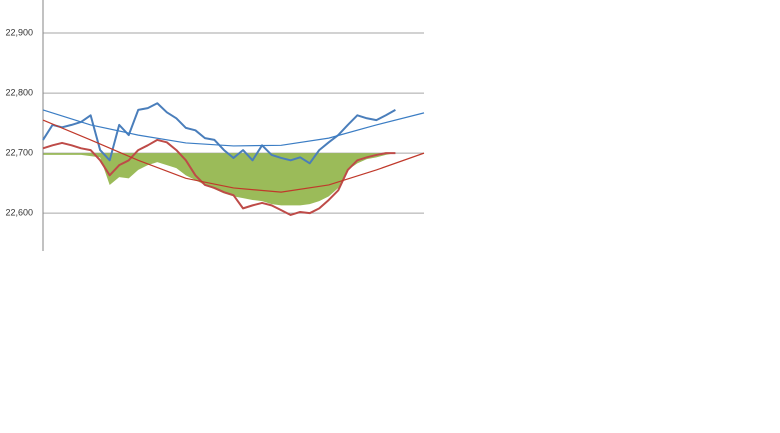 The image size is (780, 433). What do you see at coordinates (19, 152) in the screenshot?
I see `y-tick-label: 22,700` at bounding box center [19, 152].